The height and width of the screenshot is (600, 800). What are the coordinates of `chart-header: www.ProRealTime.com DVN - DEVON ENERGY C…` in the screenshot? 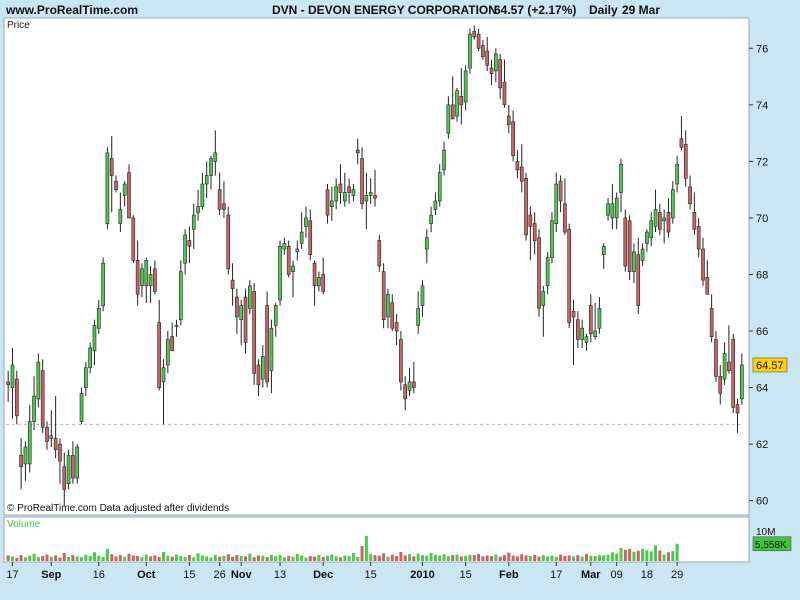 It's located at (400, 9).